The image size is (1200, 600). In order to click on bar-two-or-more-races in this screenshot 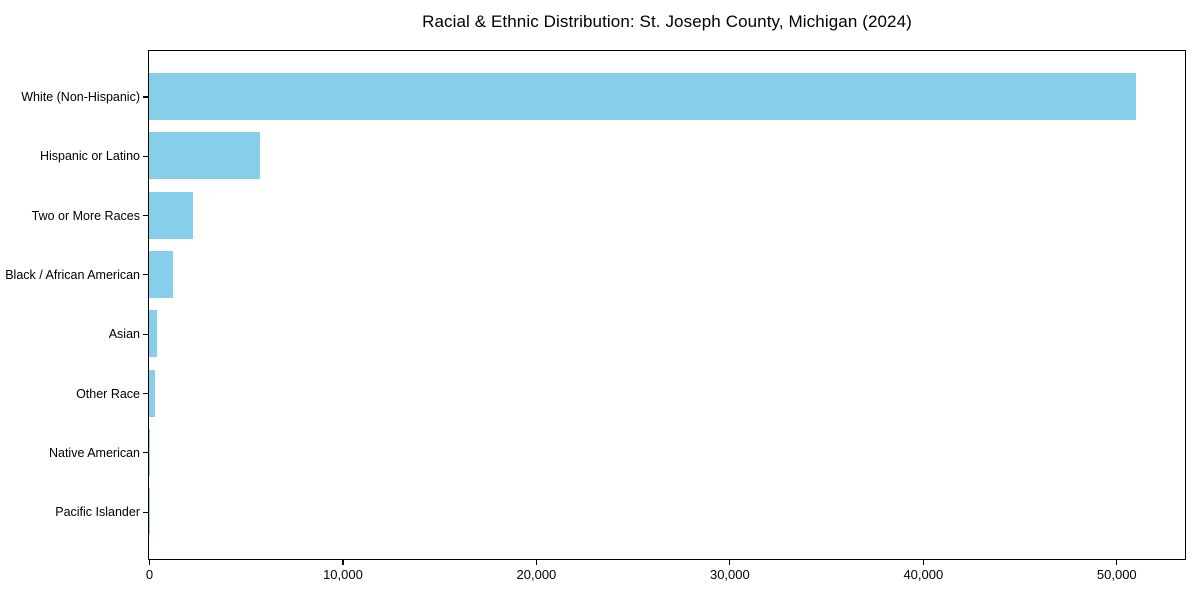, I will do `click(171, 215)`.